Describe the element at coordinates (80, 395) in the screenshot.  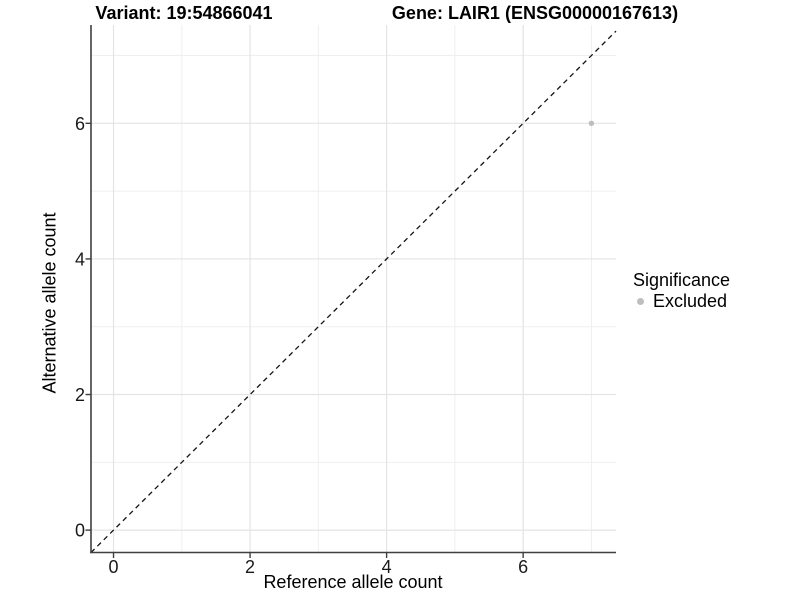
I see `y-tick-label: 2` at that location.